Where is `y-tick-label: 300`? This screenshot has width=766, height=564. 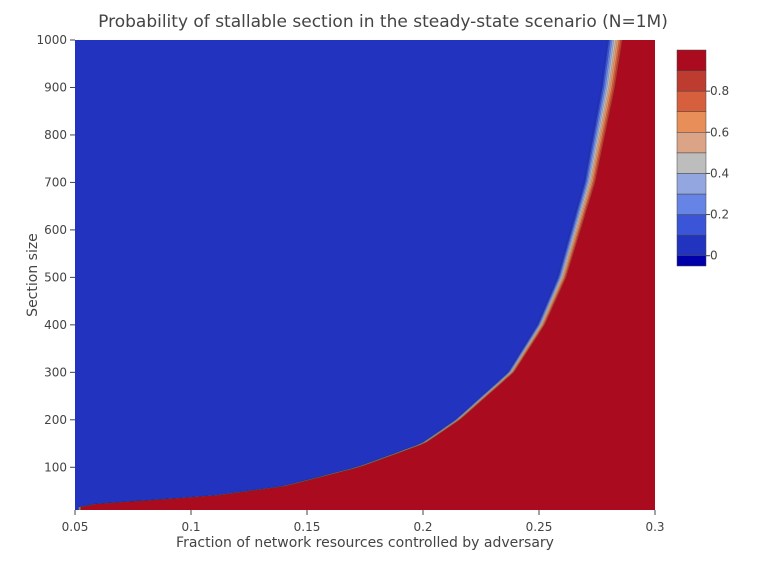 y-tick-label: 300 is located at coordinates (55, 372).